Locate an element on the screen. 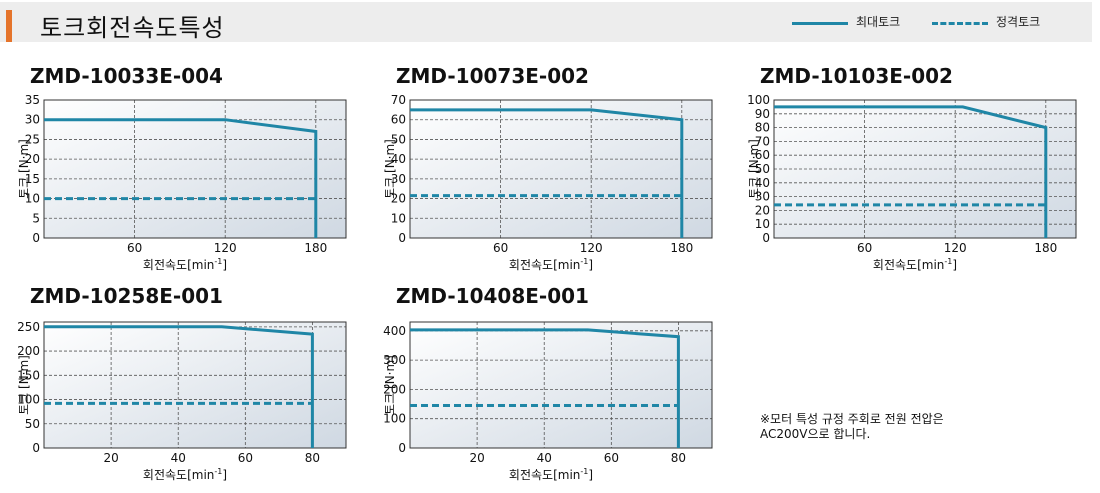 The height and width of the screenshot is (493, 1100). legend-rated-torque: 정격토크 is located at coordinates (1002, 23).